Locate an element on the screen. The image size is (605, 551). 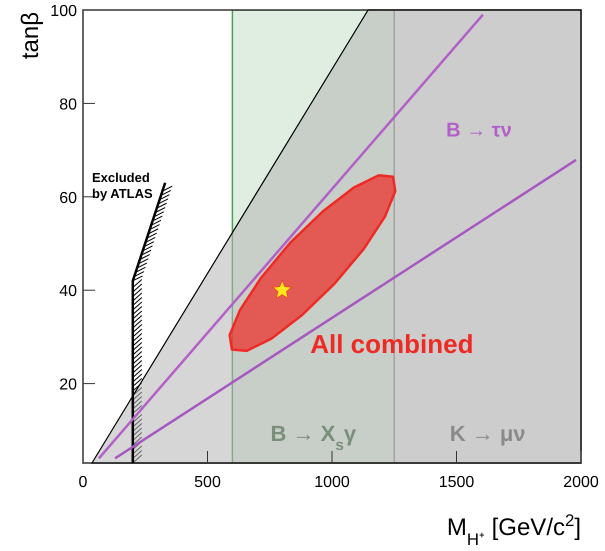
x-tick-label: 1500 is located at coordinates (456, 482).